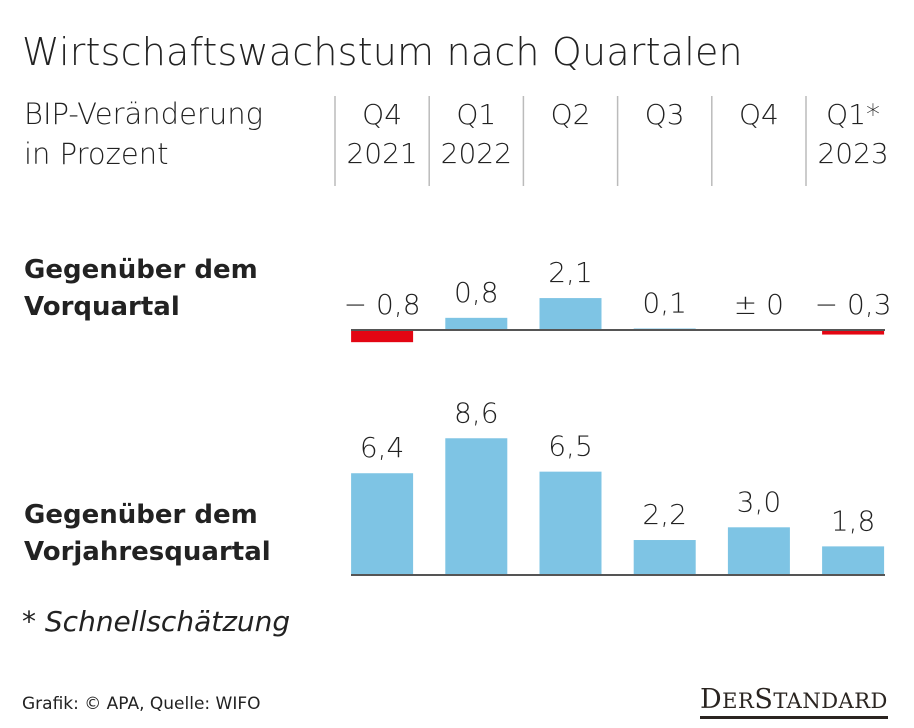 The width and height of the screenshot is (914, 728). What do you see at coordinates (853, 114) in the screenshot?
I see `x-tick-label-quarter: Q1*` at bounding box center [853, 114].